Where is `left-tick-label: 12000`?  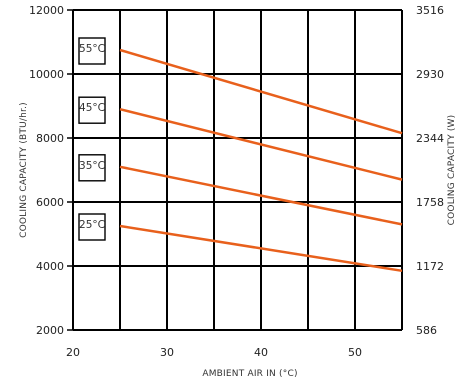
left-tick-label: 12000 is located at coordinates (46, 10).